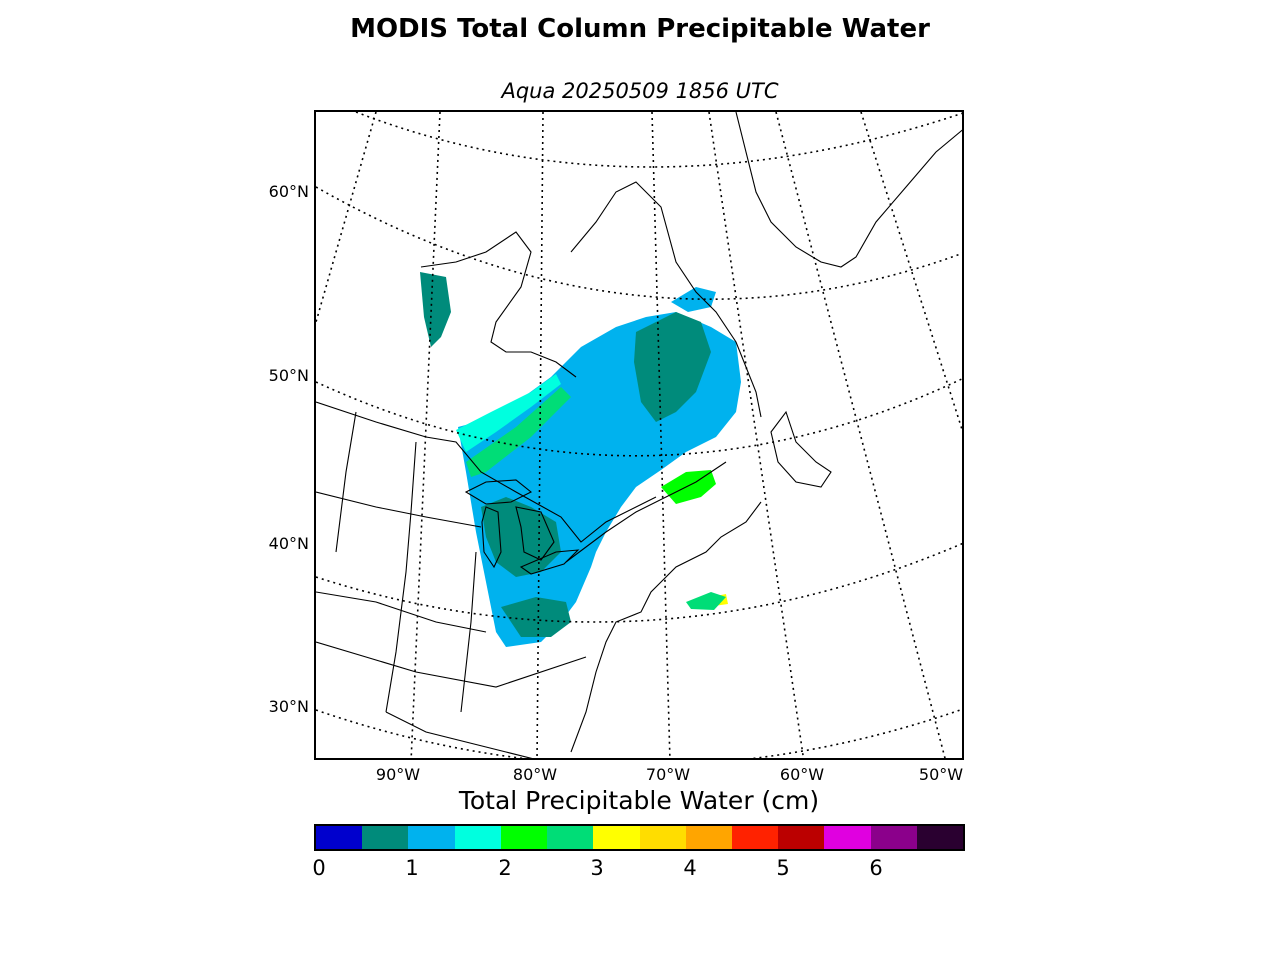 This screenshot has width=1280, height=960. I want to click on lon-label-60w: 60°W, so click(802, 774).